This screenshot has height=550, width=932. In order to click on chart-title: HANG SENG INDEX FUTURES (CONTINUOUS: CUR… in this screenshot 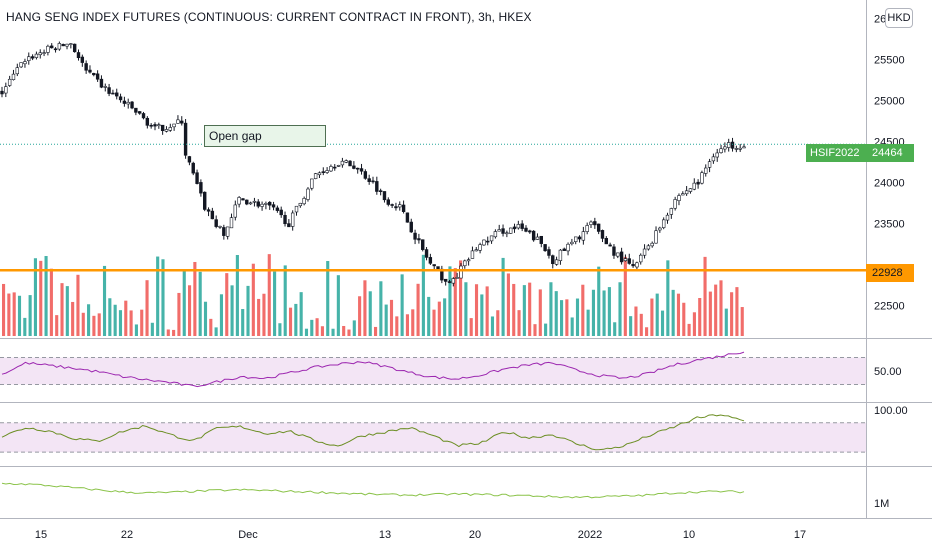, I will do `click(269, 17)`.